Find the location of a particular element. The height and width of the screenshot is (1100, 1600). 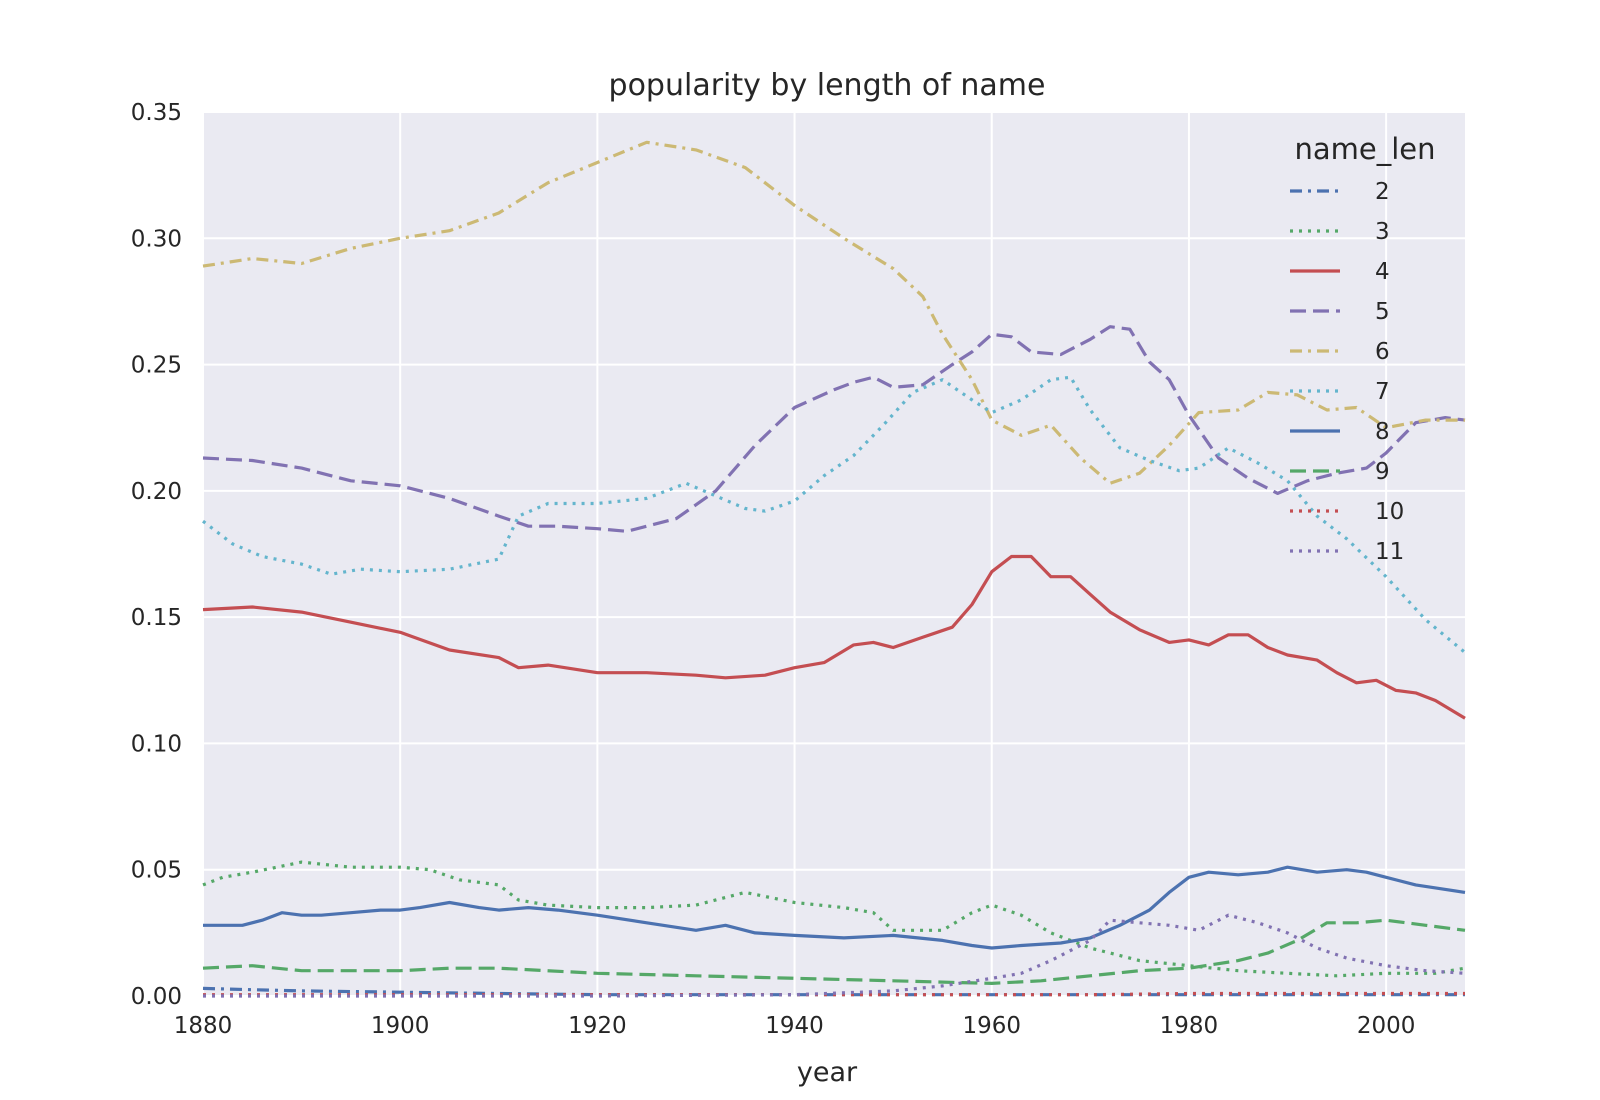

legend-label-8: 8 is located at coordinates (1382, 432).